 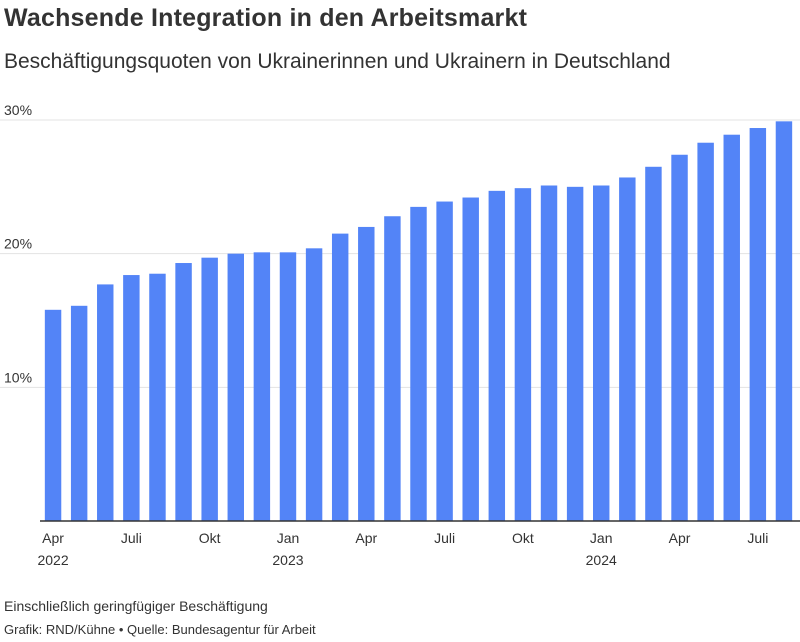 What do you see at coordinates (18, 110) in the screenshot?
I see `y-tick-label: 30%` at bounding box center [18, 110].